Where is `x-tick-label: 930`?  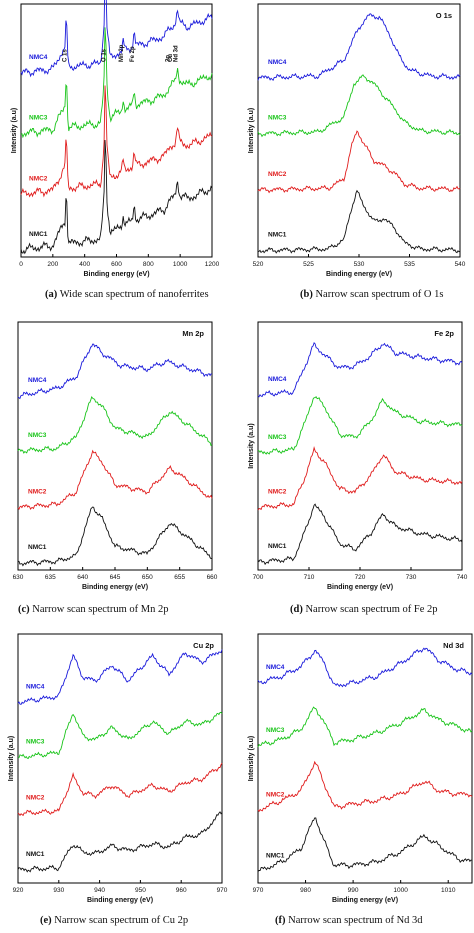
x-tick-label: 930 is located at coordinates (58, 890).